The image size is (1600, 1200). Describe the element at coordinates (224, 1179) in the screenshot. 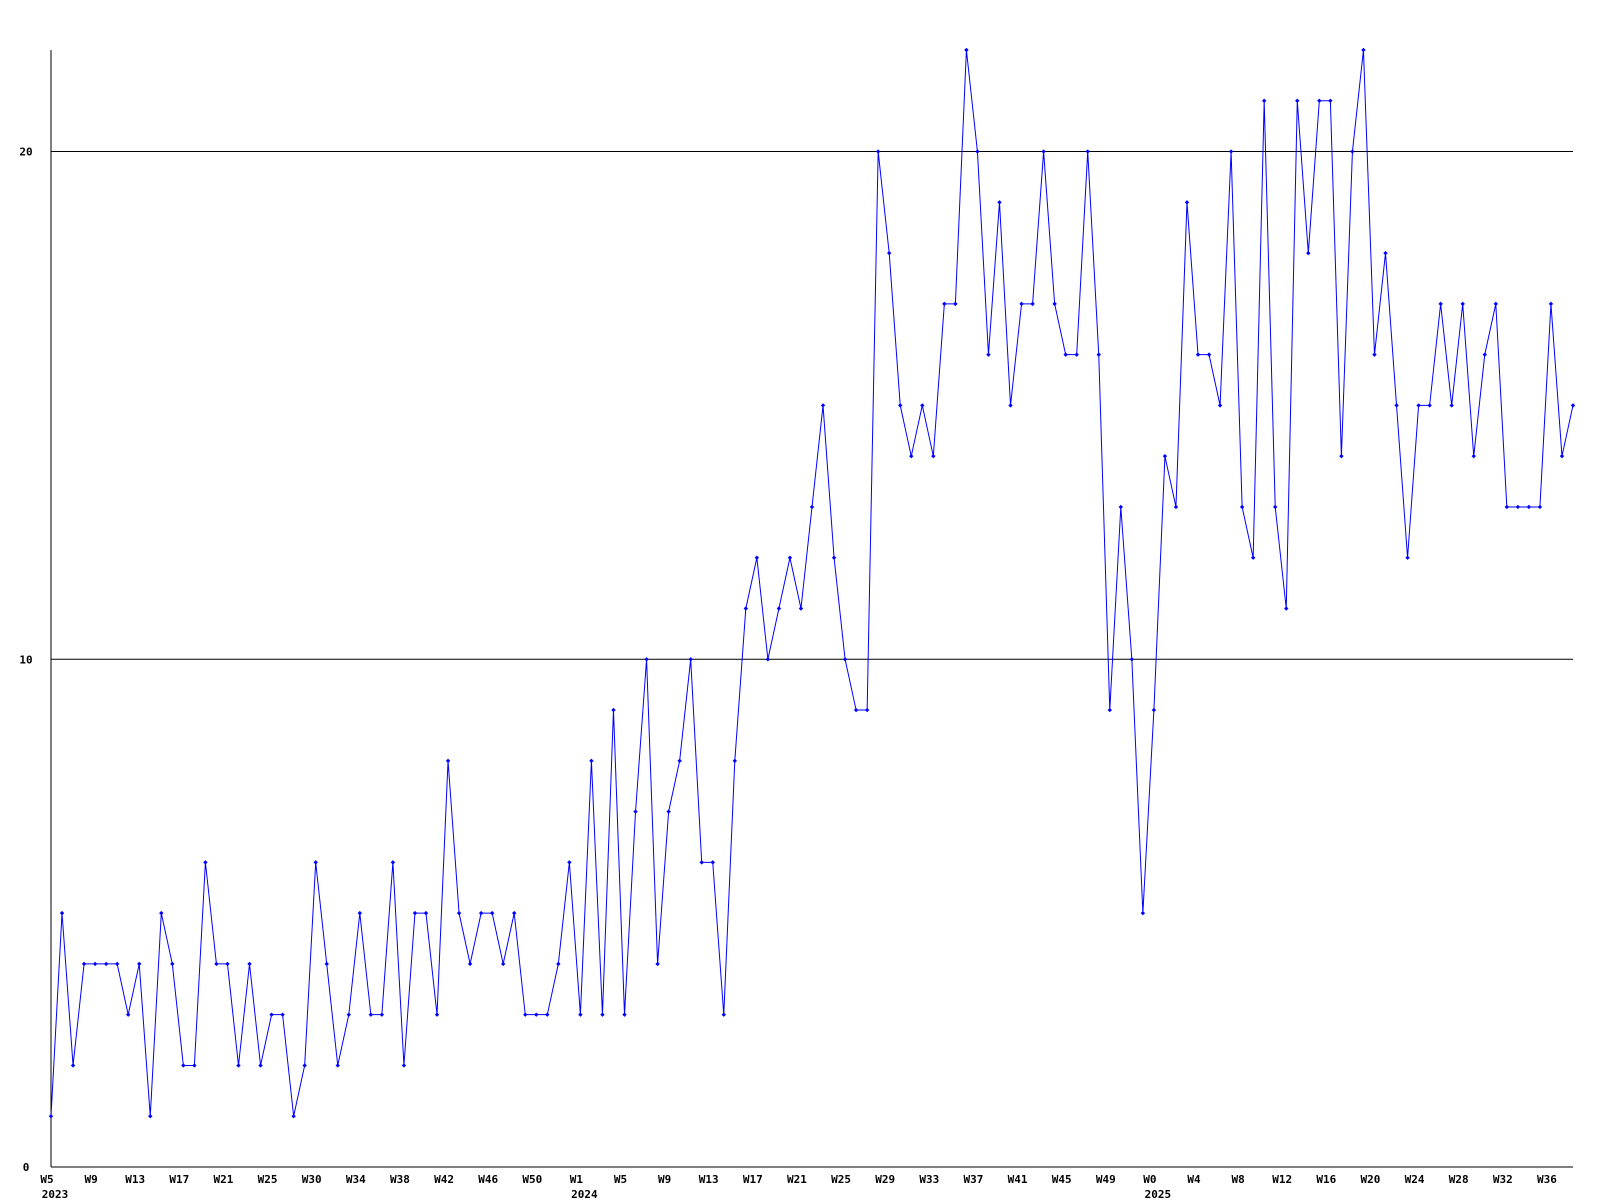

I see `x-tick-label: W21` at that location.